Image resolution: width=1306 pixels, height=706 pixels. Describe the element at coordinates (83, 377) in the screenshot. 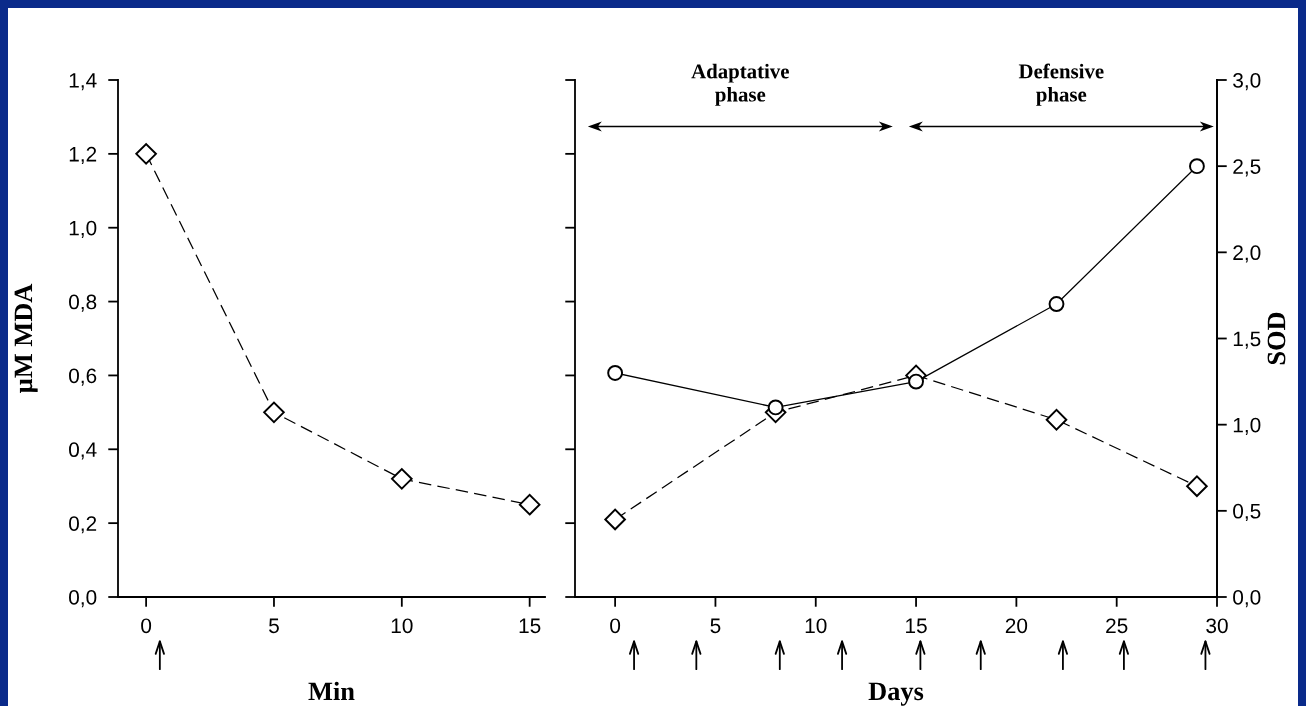

I see `y-tick-label: 0,6` at that location.